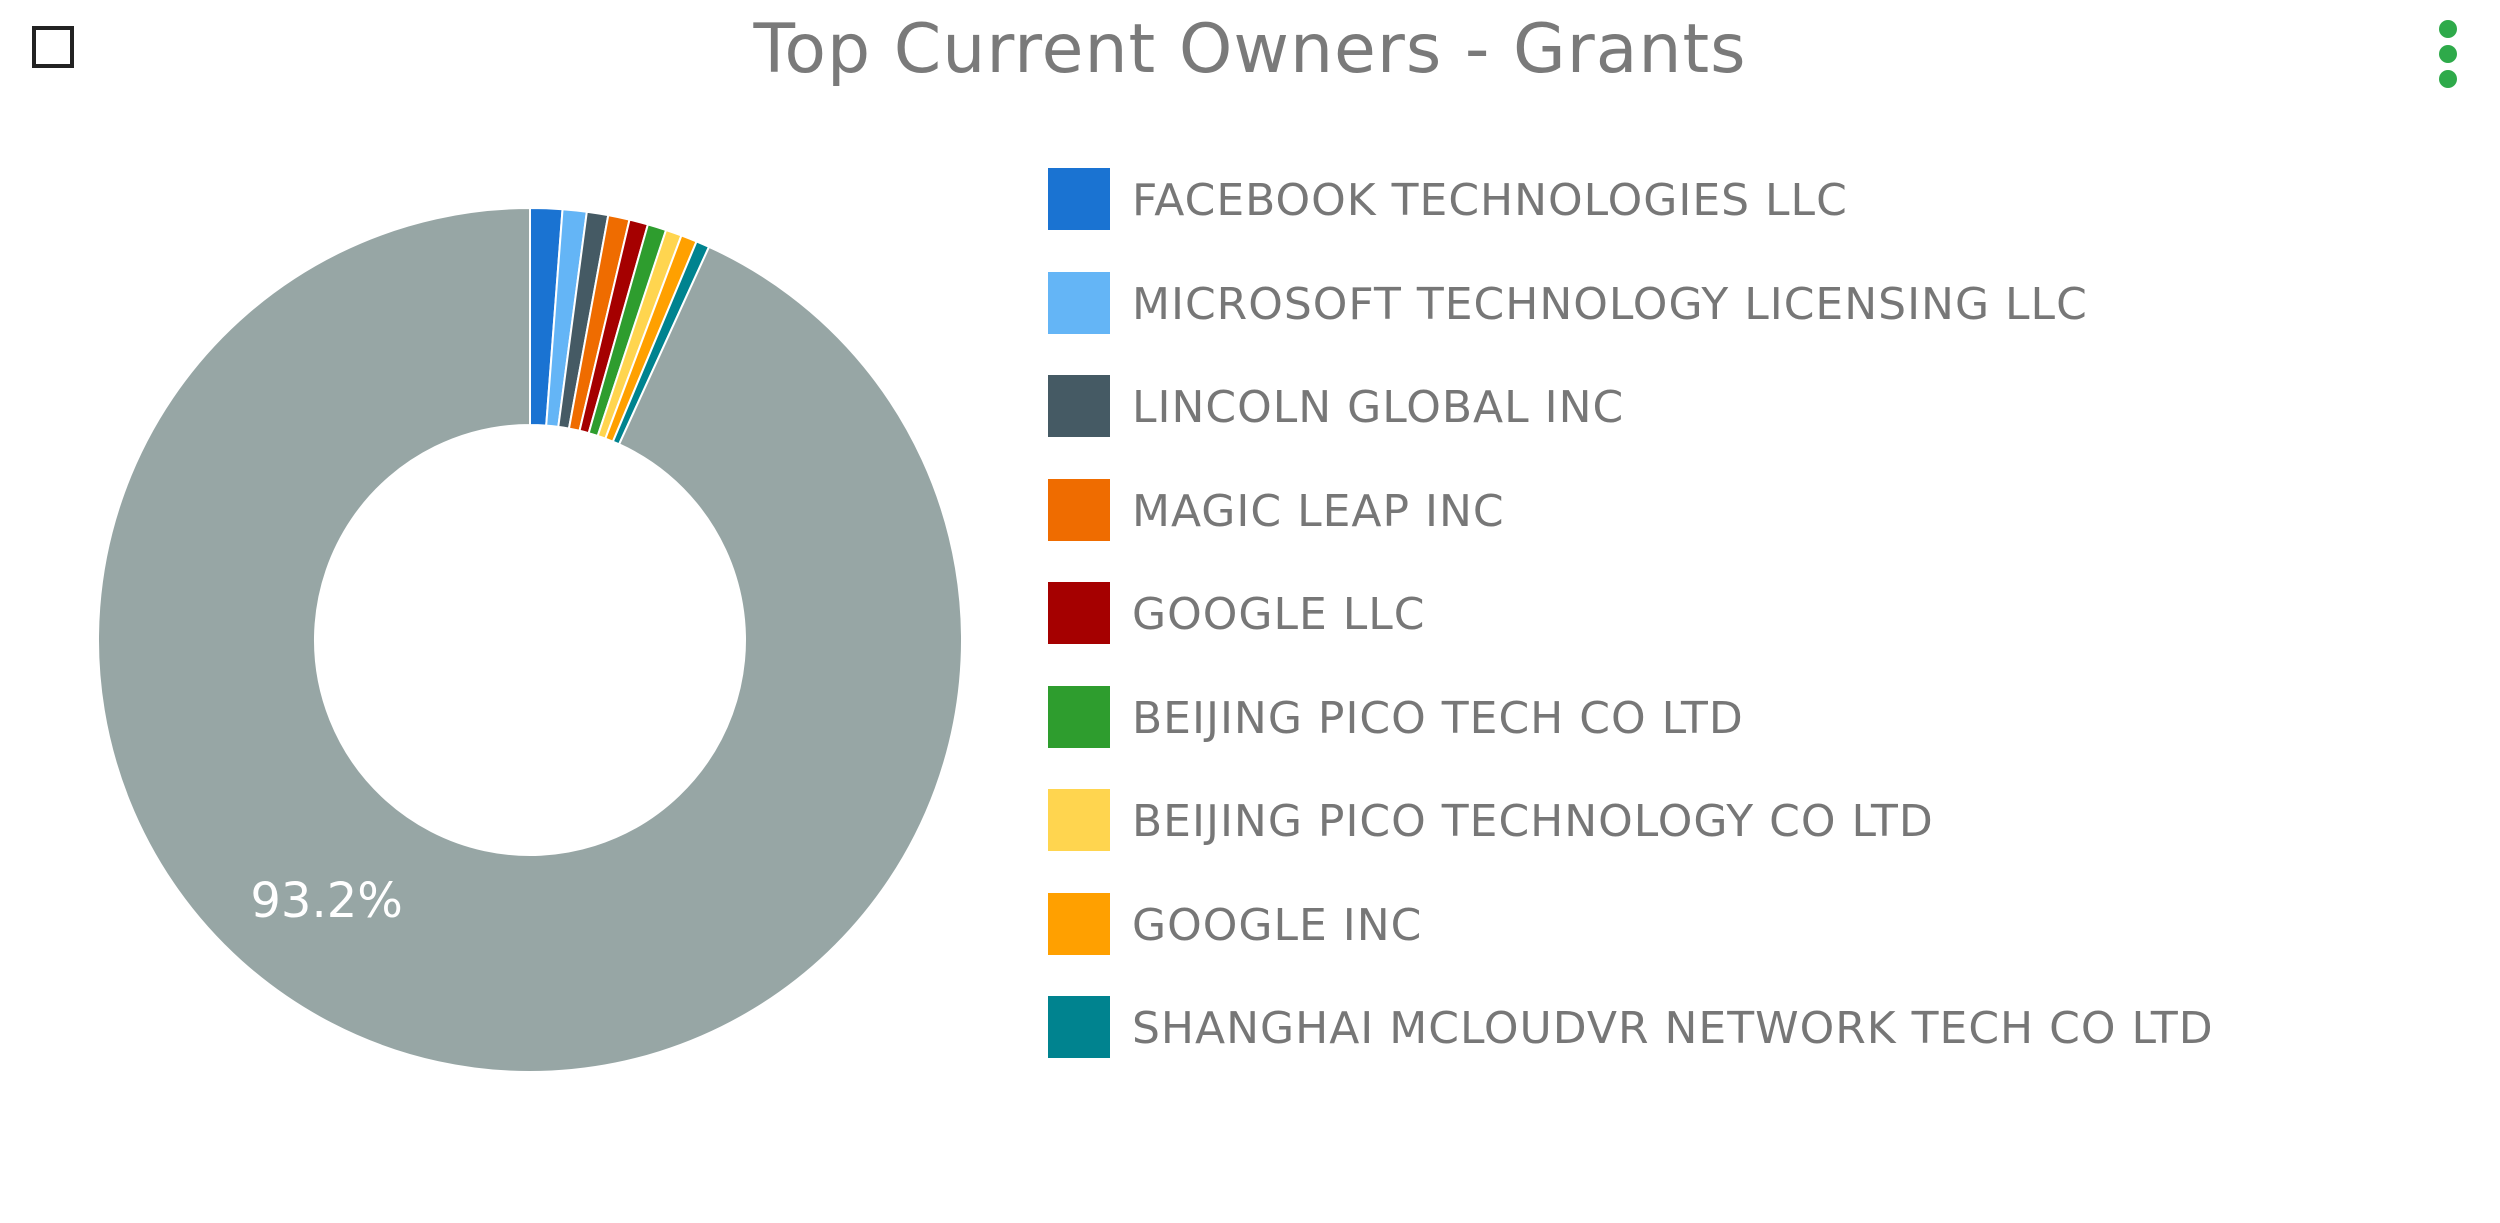 This screenshot has width=2500, height=1223. I want to click on chart-title: Top Current Owners - Grants, so click(1250, 49).